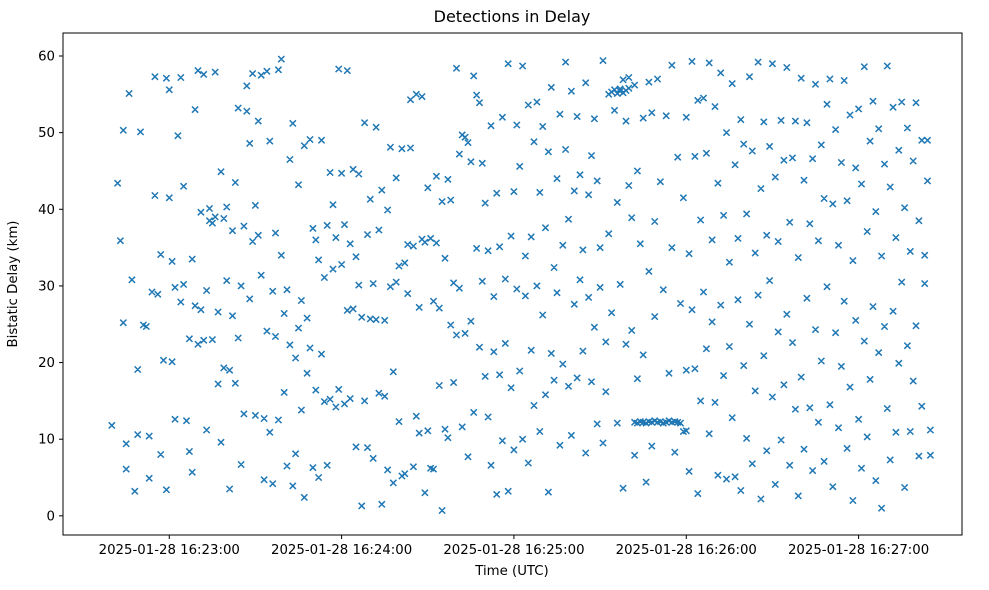 Image resolution: width=989 pixels, height=590 pixels. I want to click on y-axis-ticks: 0 10 20 30 40 50 60, so click(50, 286).